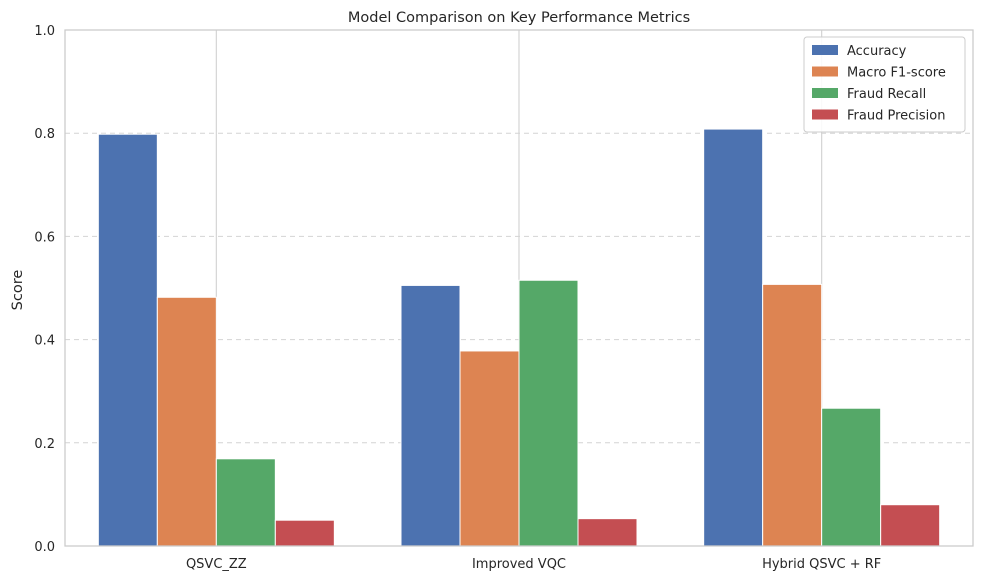  Describe the element at coordinates (44, 31) in the screenshot. I see `y-tick-label: 1.0` at that location.